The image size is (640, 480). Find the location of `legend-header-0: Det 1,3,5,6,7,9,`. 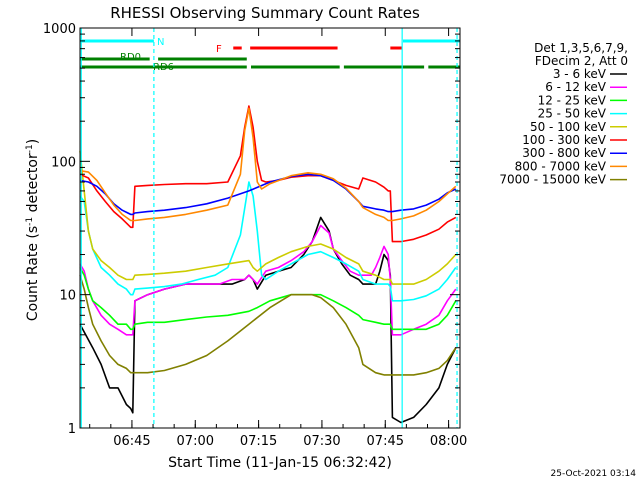

legend-header-0: Det 1,3,5,6,7,9, is located at coordinates (581, 48).